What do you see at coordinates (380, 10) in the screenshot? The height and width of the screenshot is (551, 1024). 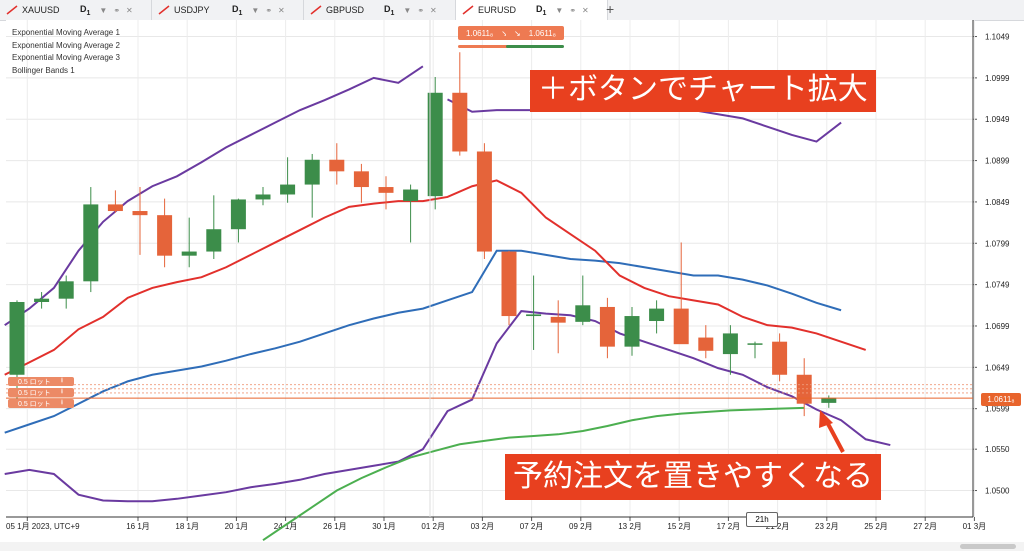 I see `tab-gbpusd: GBPUSD D1 ▼ ⚭ ✕` at bounding box center [380, 10].